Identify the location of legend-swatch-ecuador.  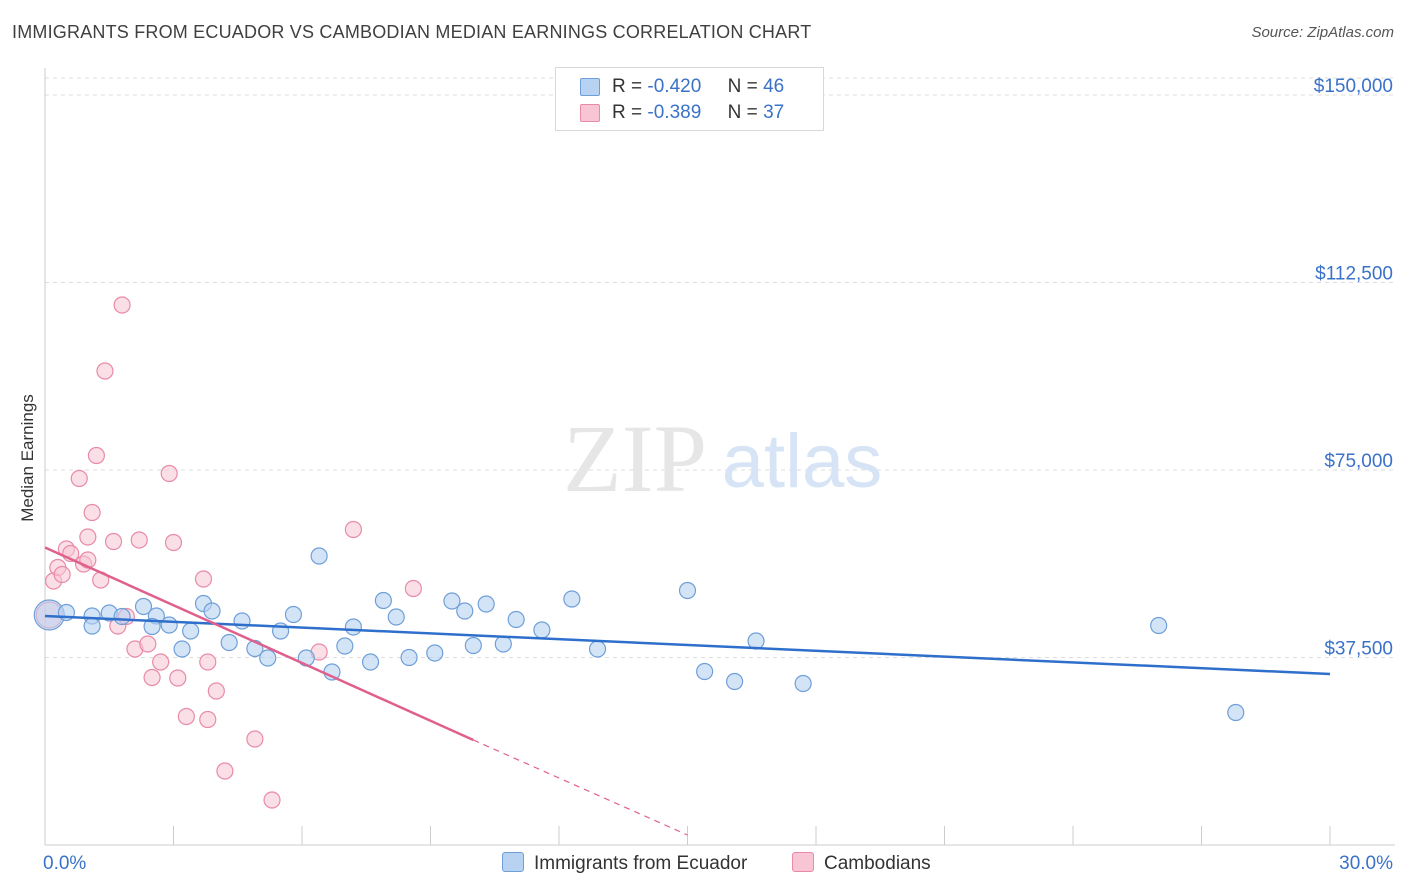
(513, 862).